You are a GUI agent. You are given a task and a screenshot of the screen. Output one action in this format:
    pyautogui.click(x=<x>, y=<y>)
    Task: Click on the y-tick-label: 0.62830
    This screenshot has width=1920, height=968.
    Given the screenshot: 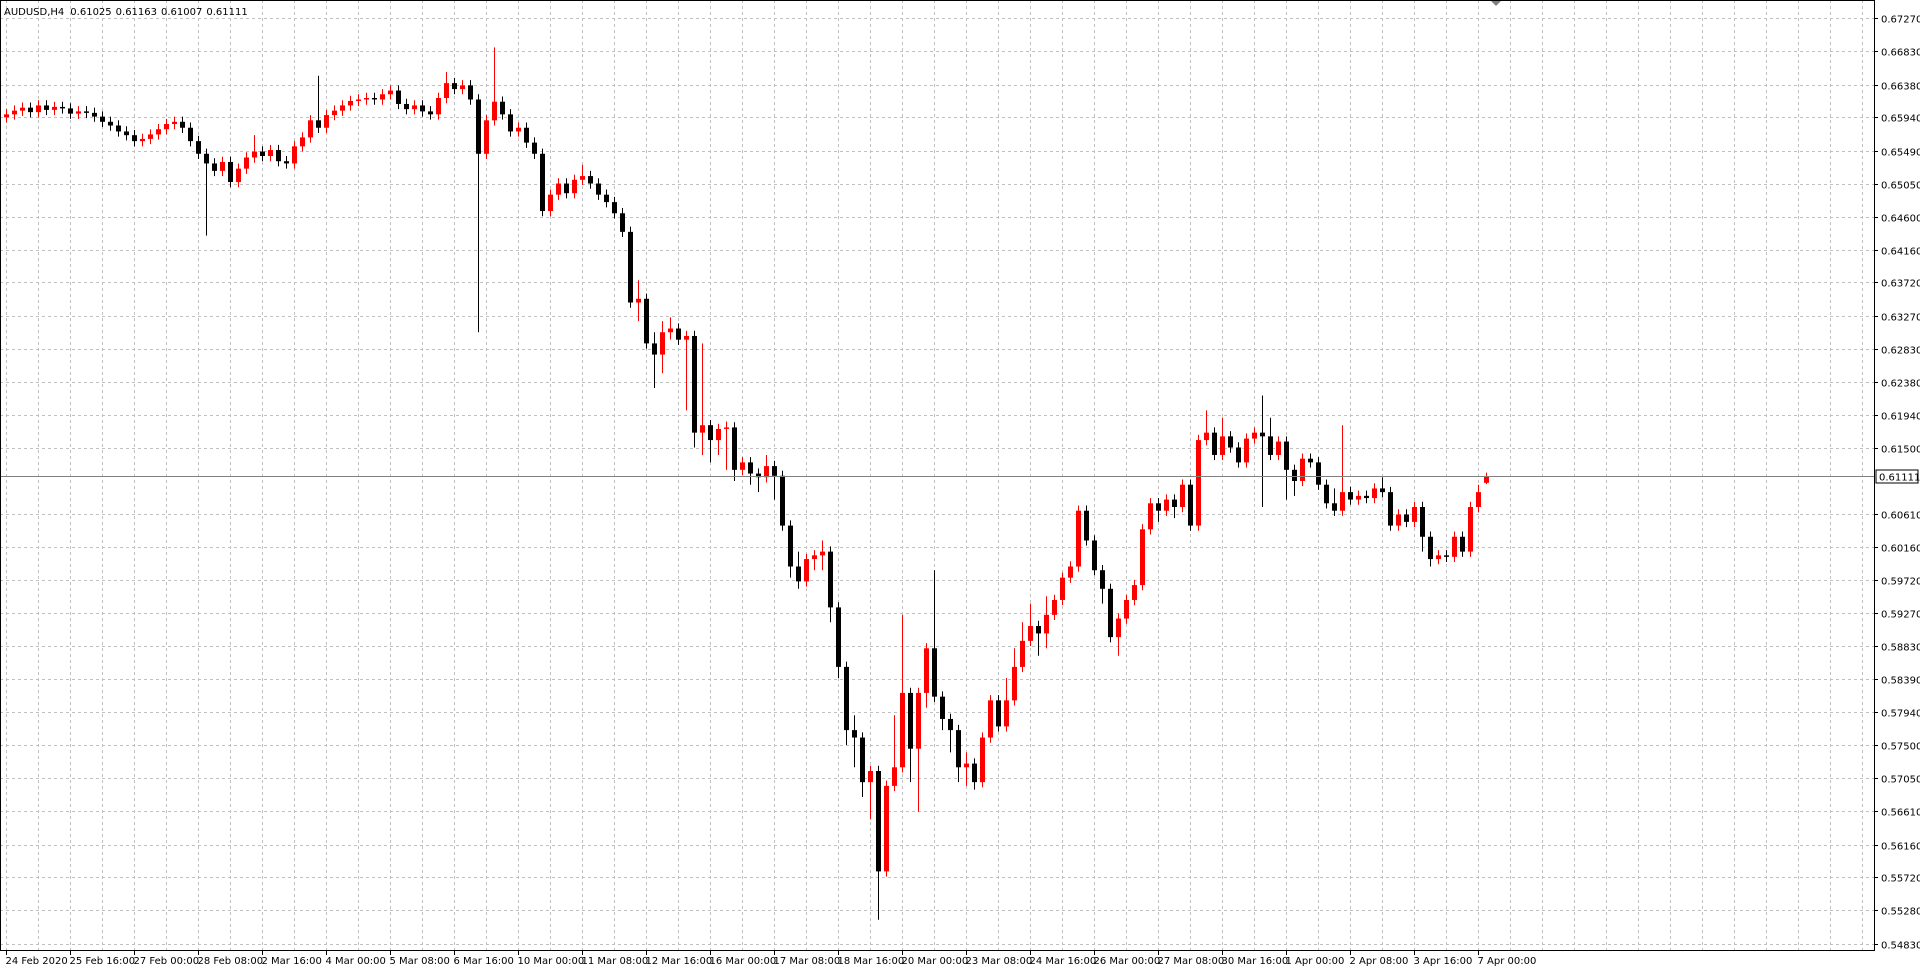 What is the action you would take?
    pyautogui.click(x=1900, y=351)
    